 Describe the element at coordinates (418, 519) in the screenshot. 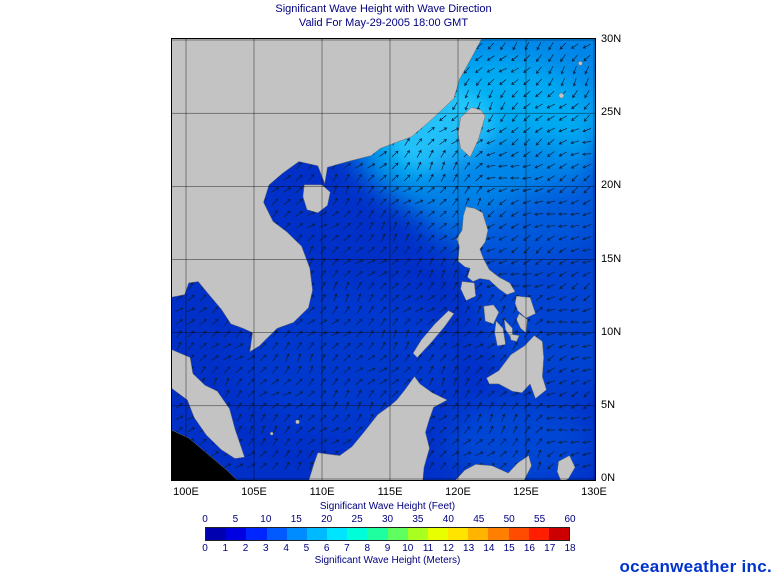

I see `feet-tick-label: 35` at that location.